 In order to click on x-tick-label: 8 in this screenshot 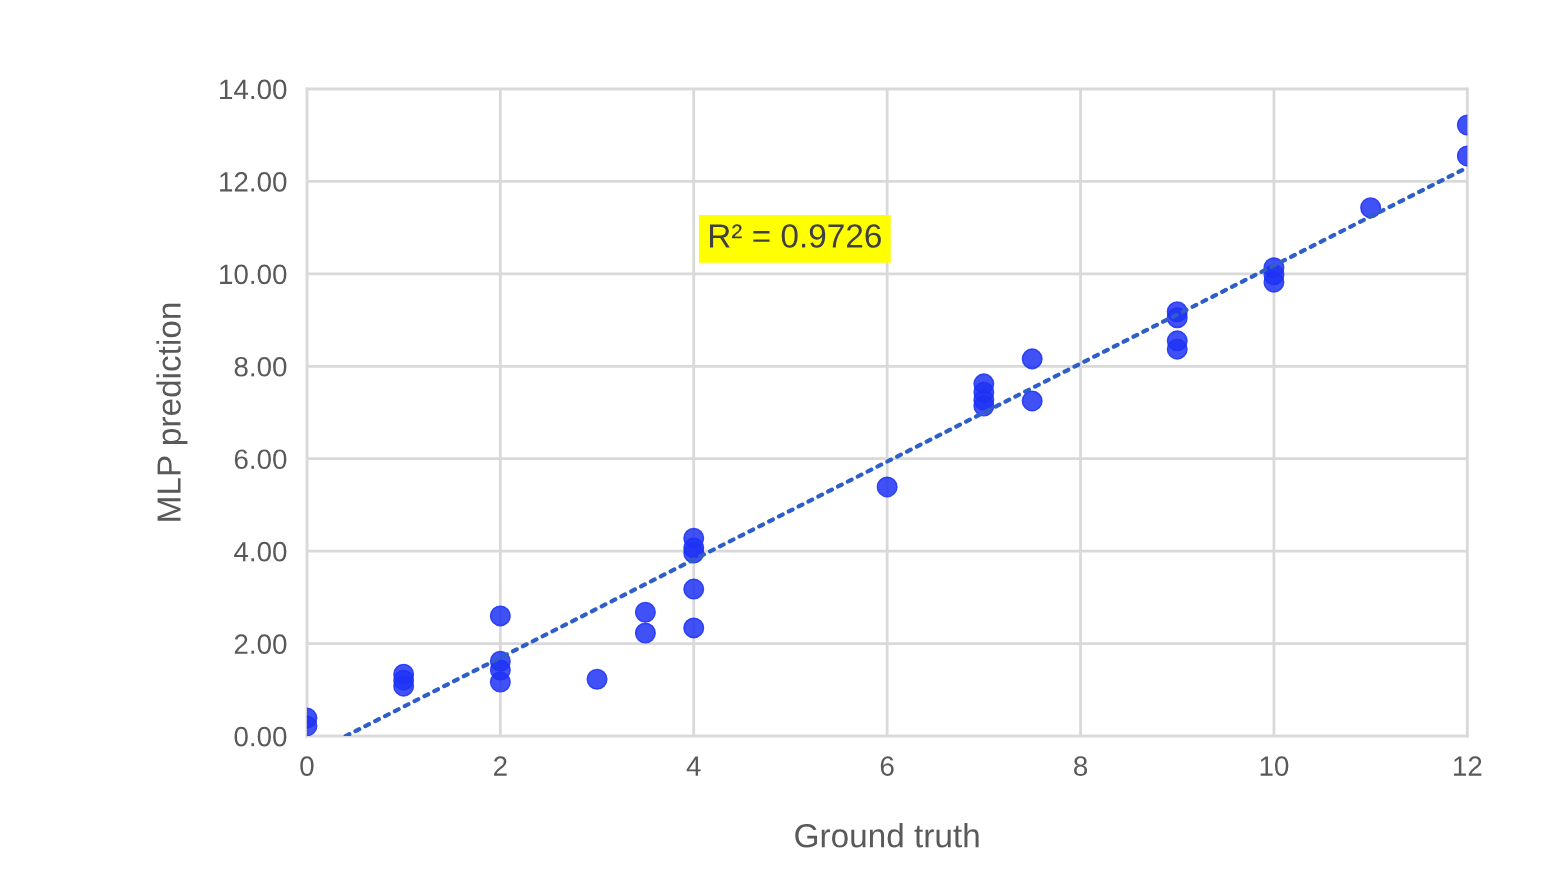, I will do `click(1081, 766)`.